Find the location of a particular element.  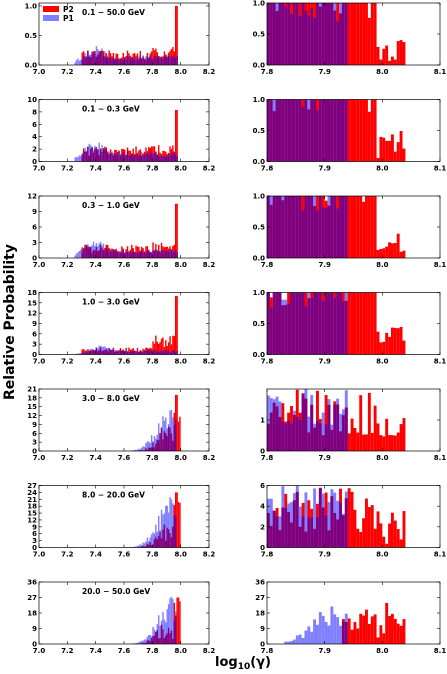

legend-swatch-p1 is located at coordinates (51, 18).